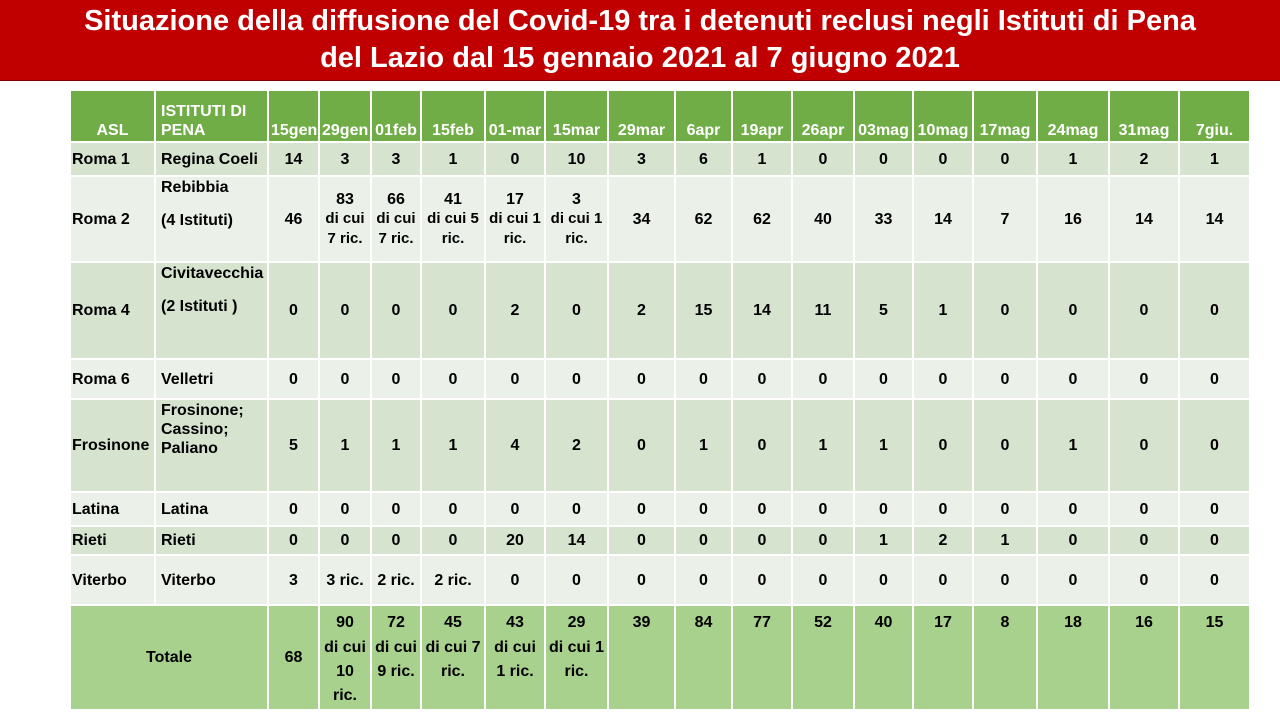 Image resolution: width=1280 pixels, height=720 pixels. I want to click on header-asl: ASL, so click(112, 116).